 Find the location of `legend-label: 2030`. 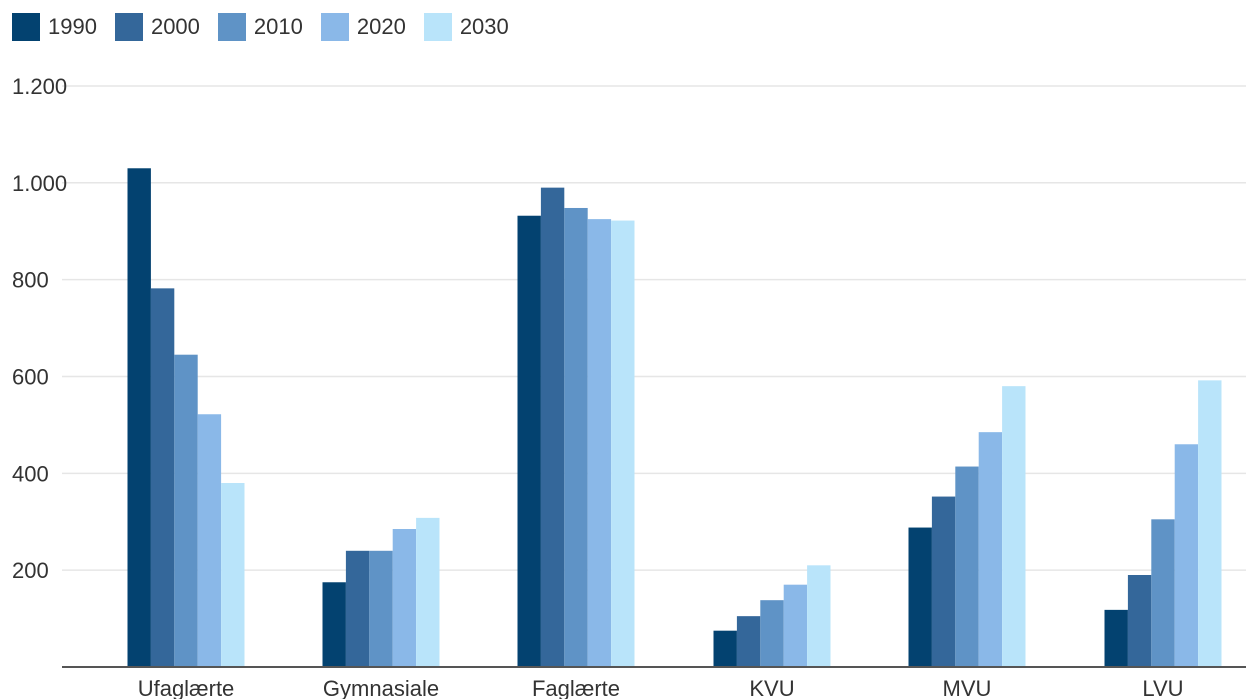

legend-label: 2030 is located at coordinates (484, 26).